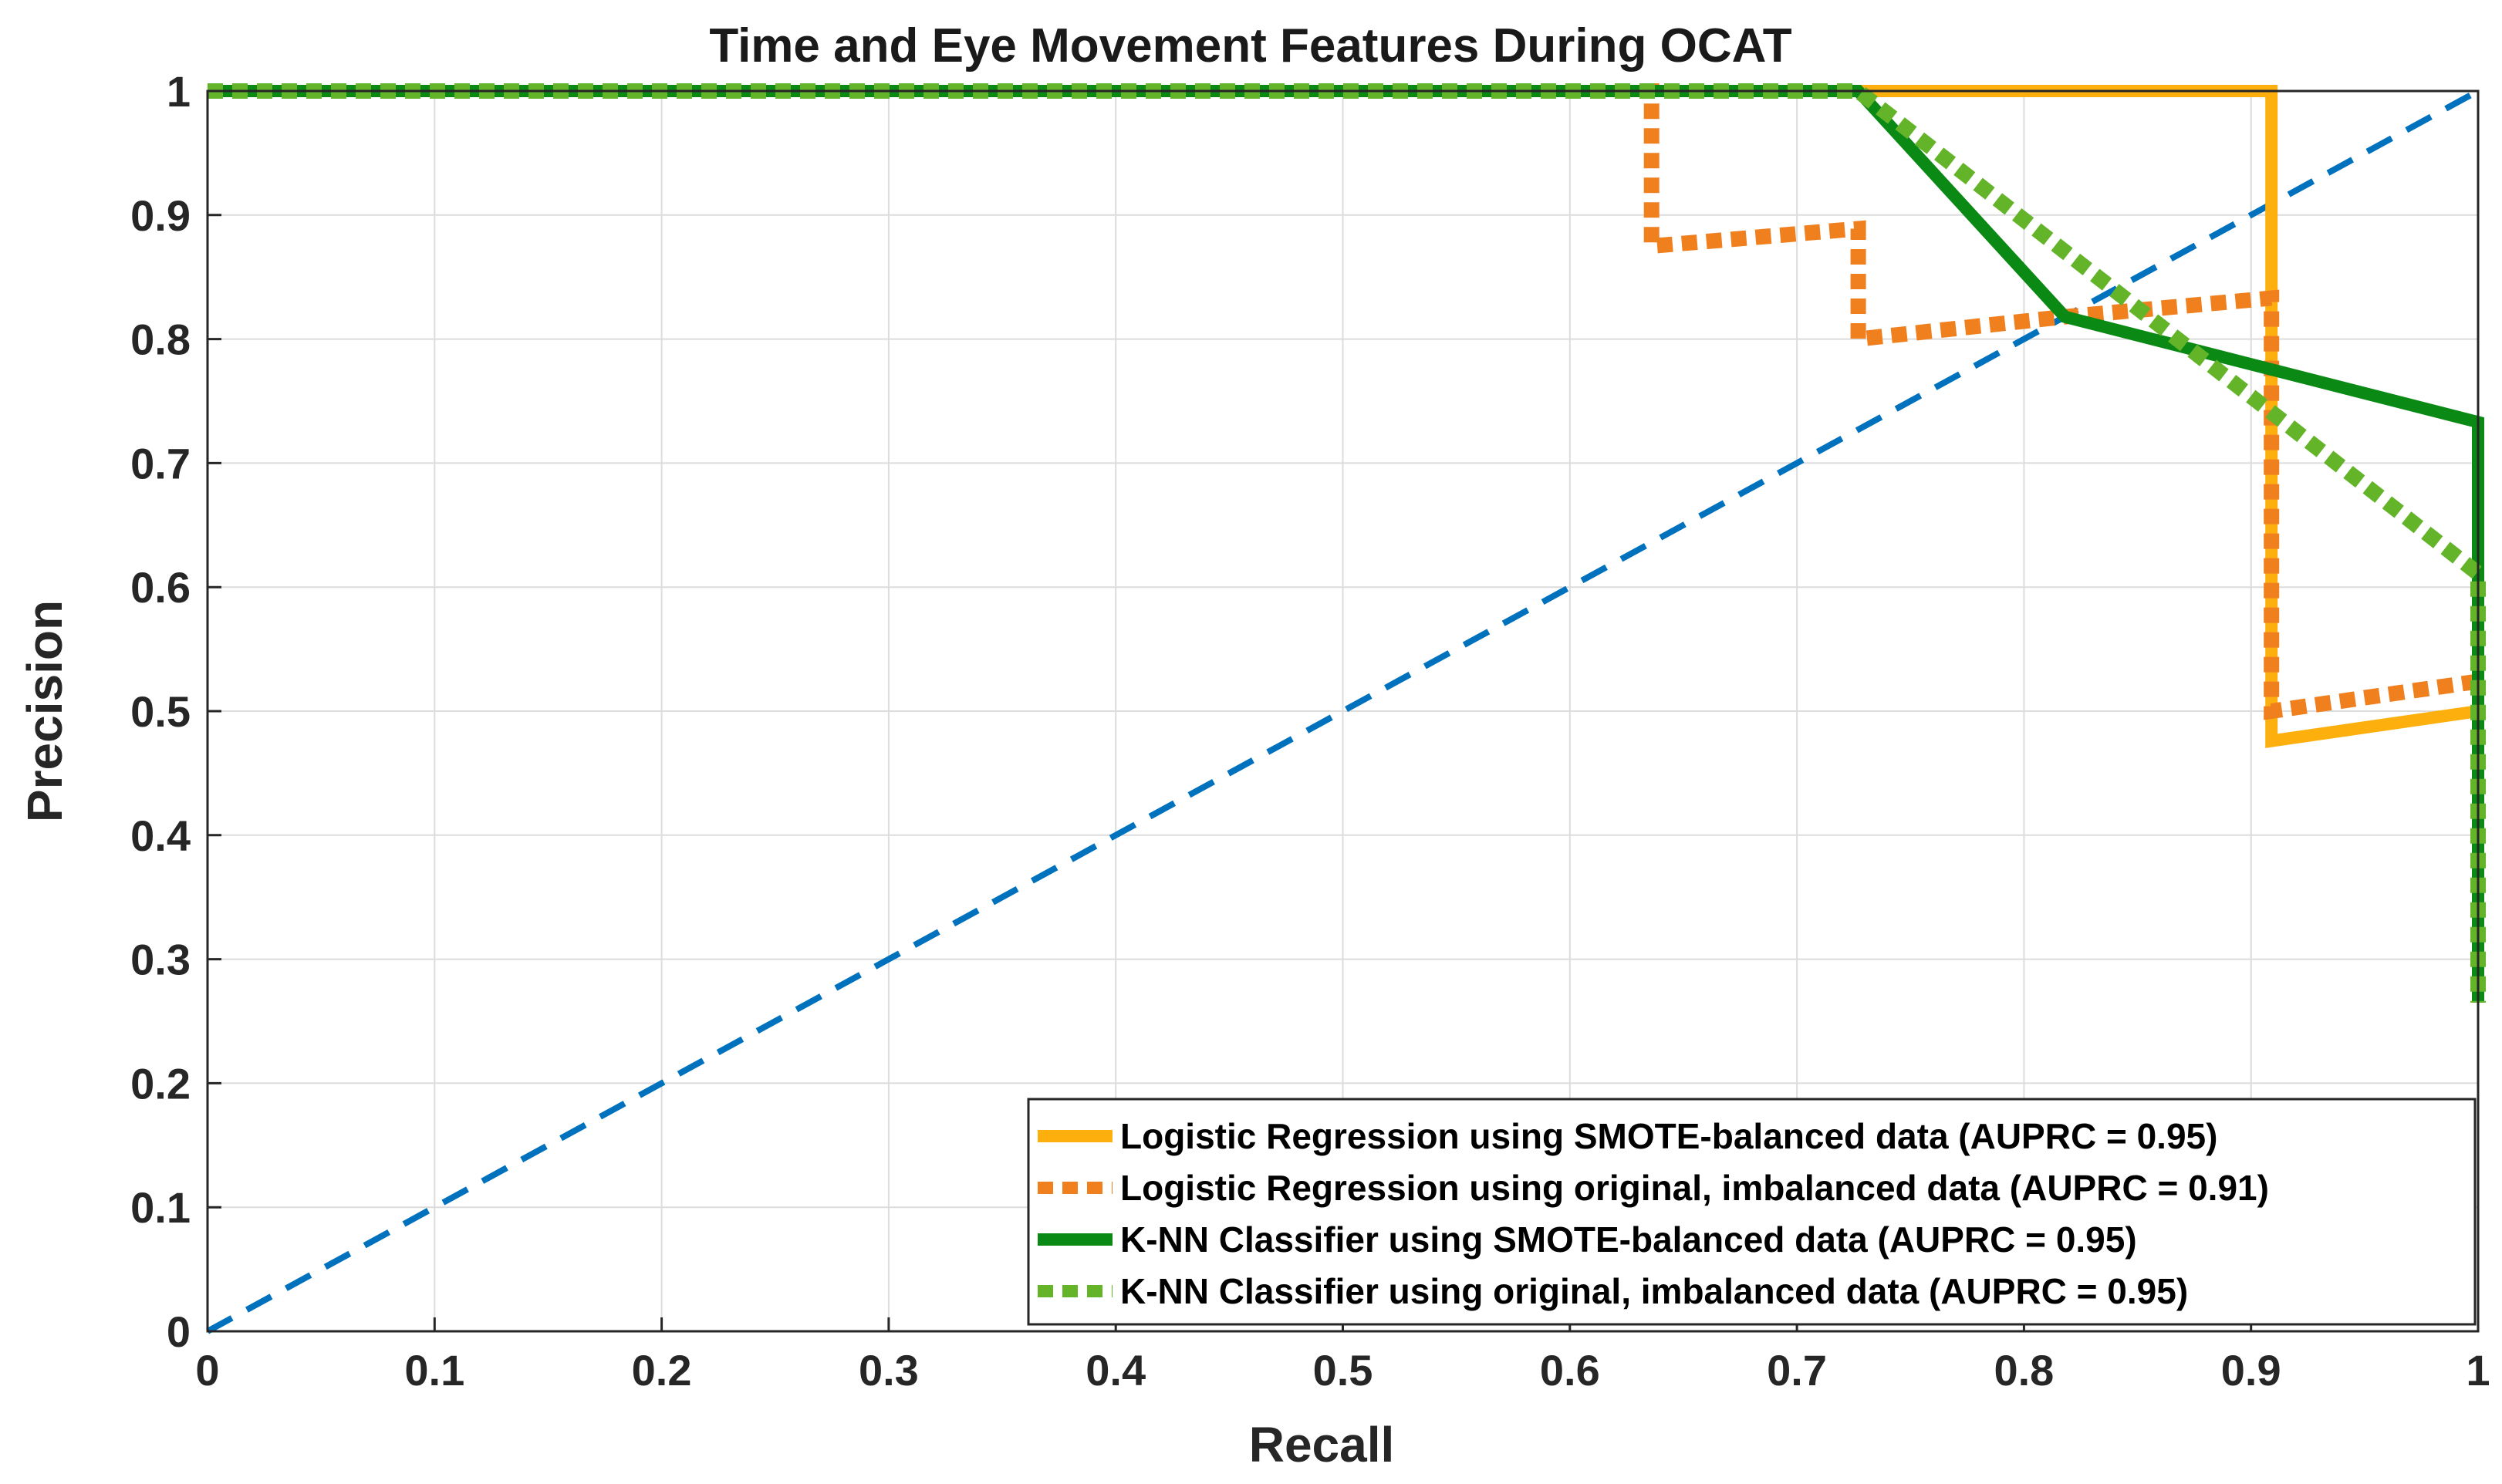 The image size is (2502, 1484). Describe the element at coordinates (160, 960) in the screenshot. I see `y-tick-label: 0.3` at that location.